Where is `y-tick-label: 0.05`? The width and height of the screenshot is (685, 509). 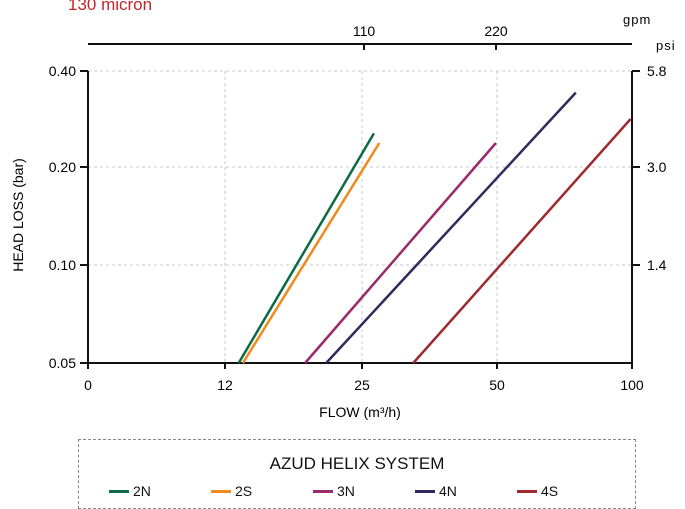 y-tick-label: 0.05 is located at coordinates (62, 363).